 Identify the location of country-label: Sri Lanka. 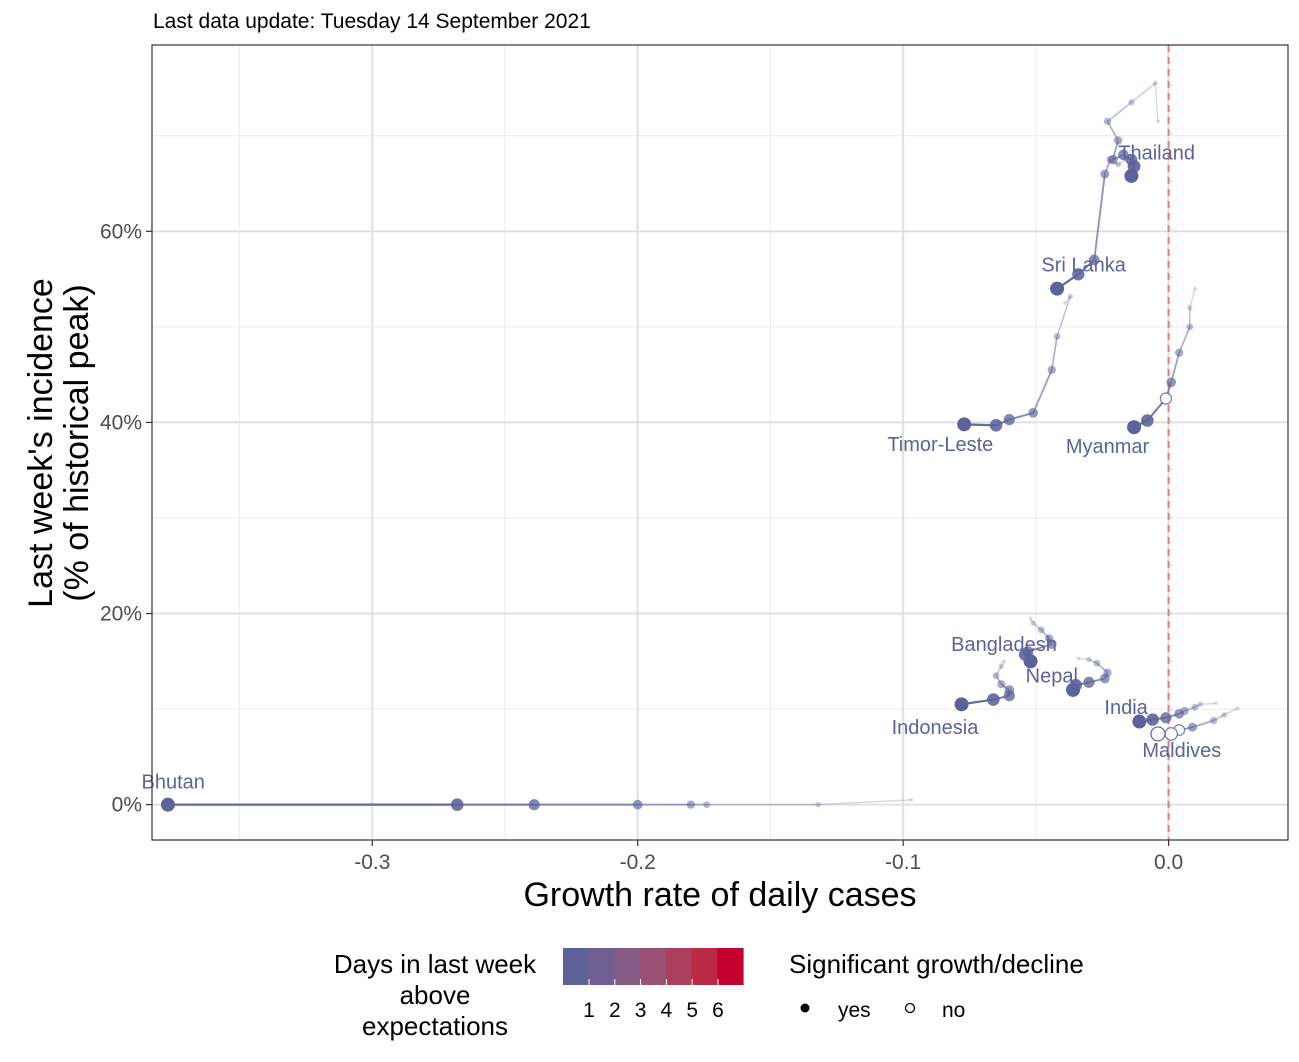
(1083, 265).